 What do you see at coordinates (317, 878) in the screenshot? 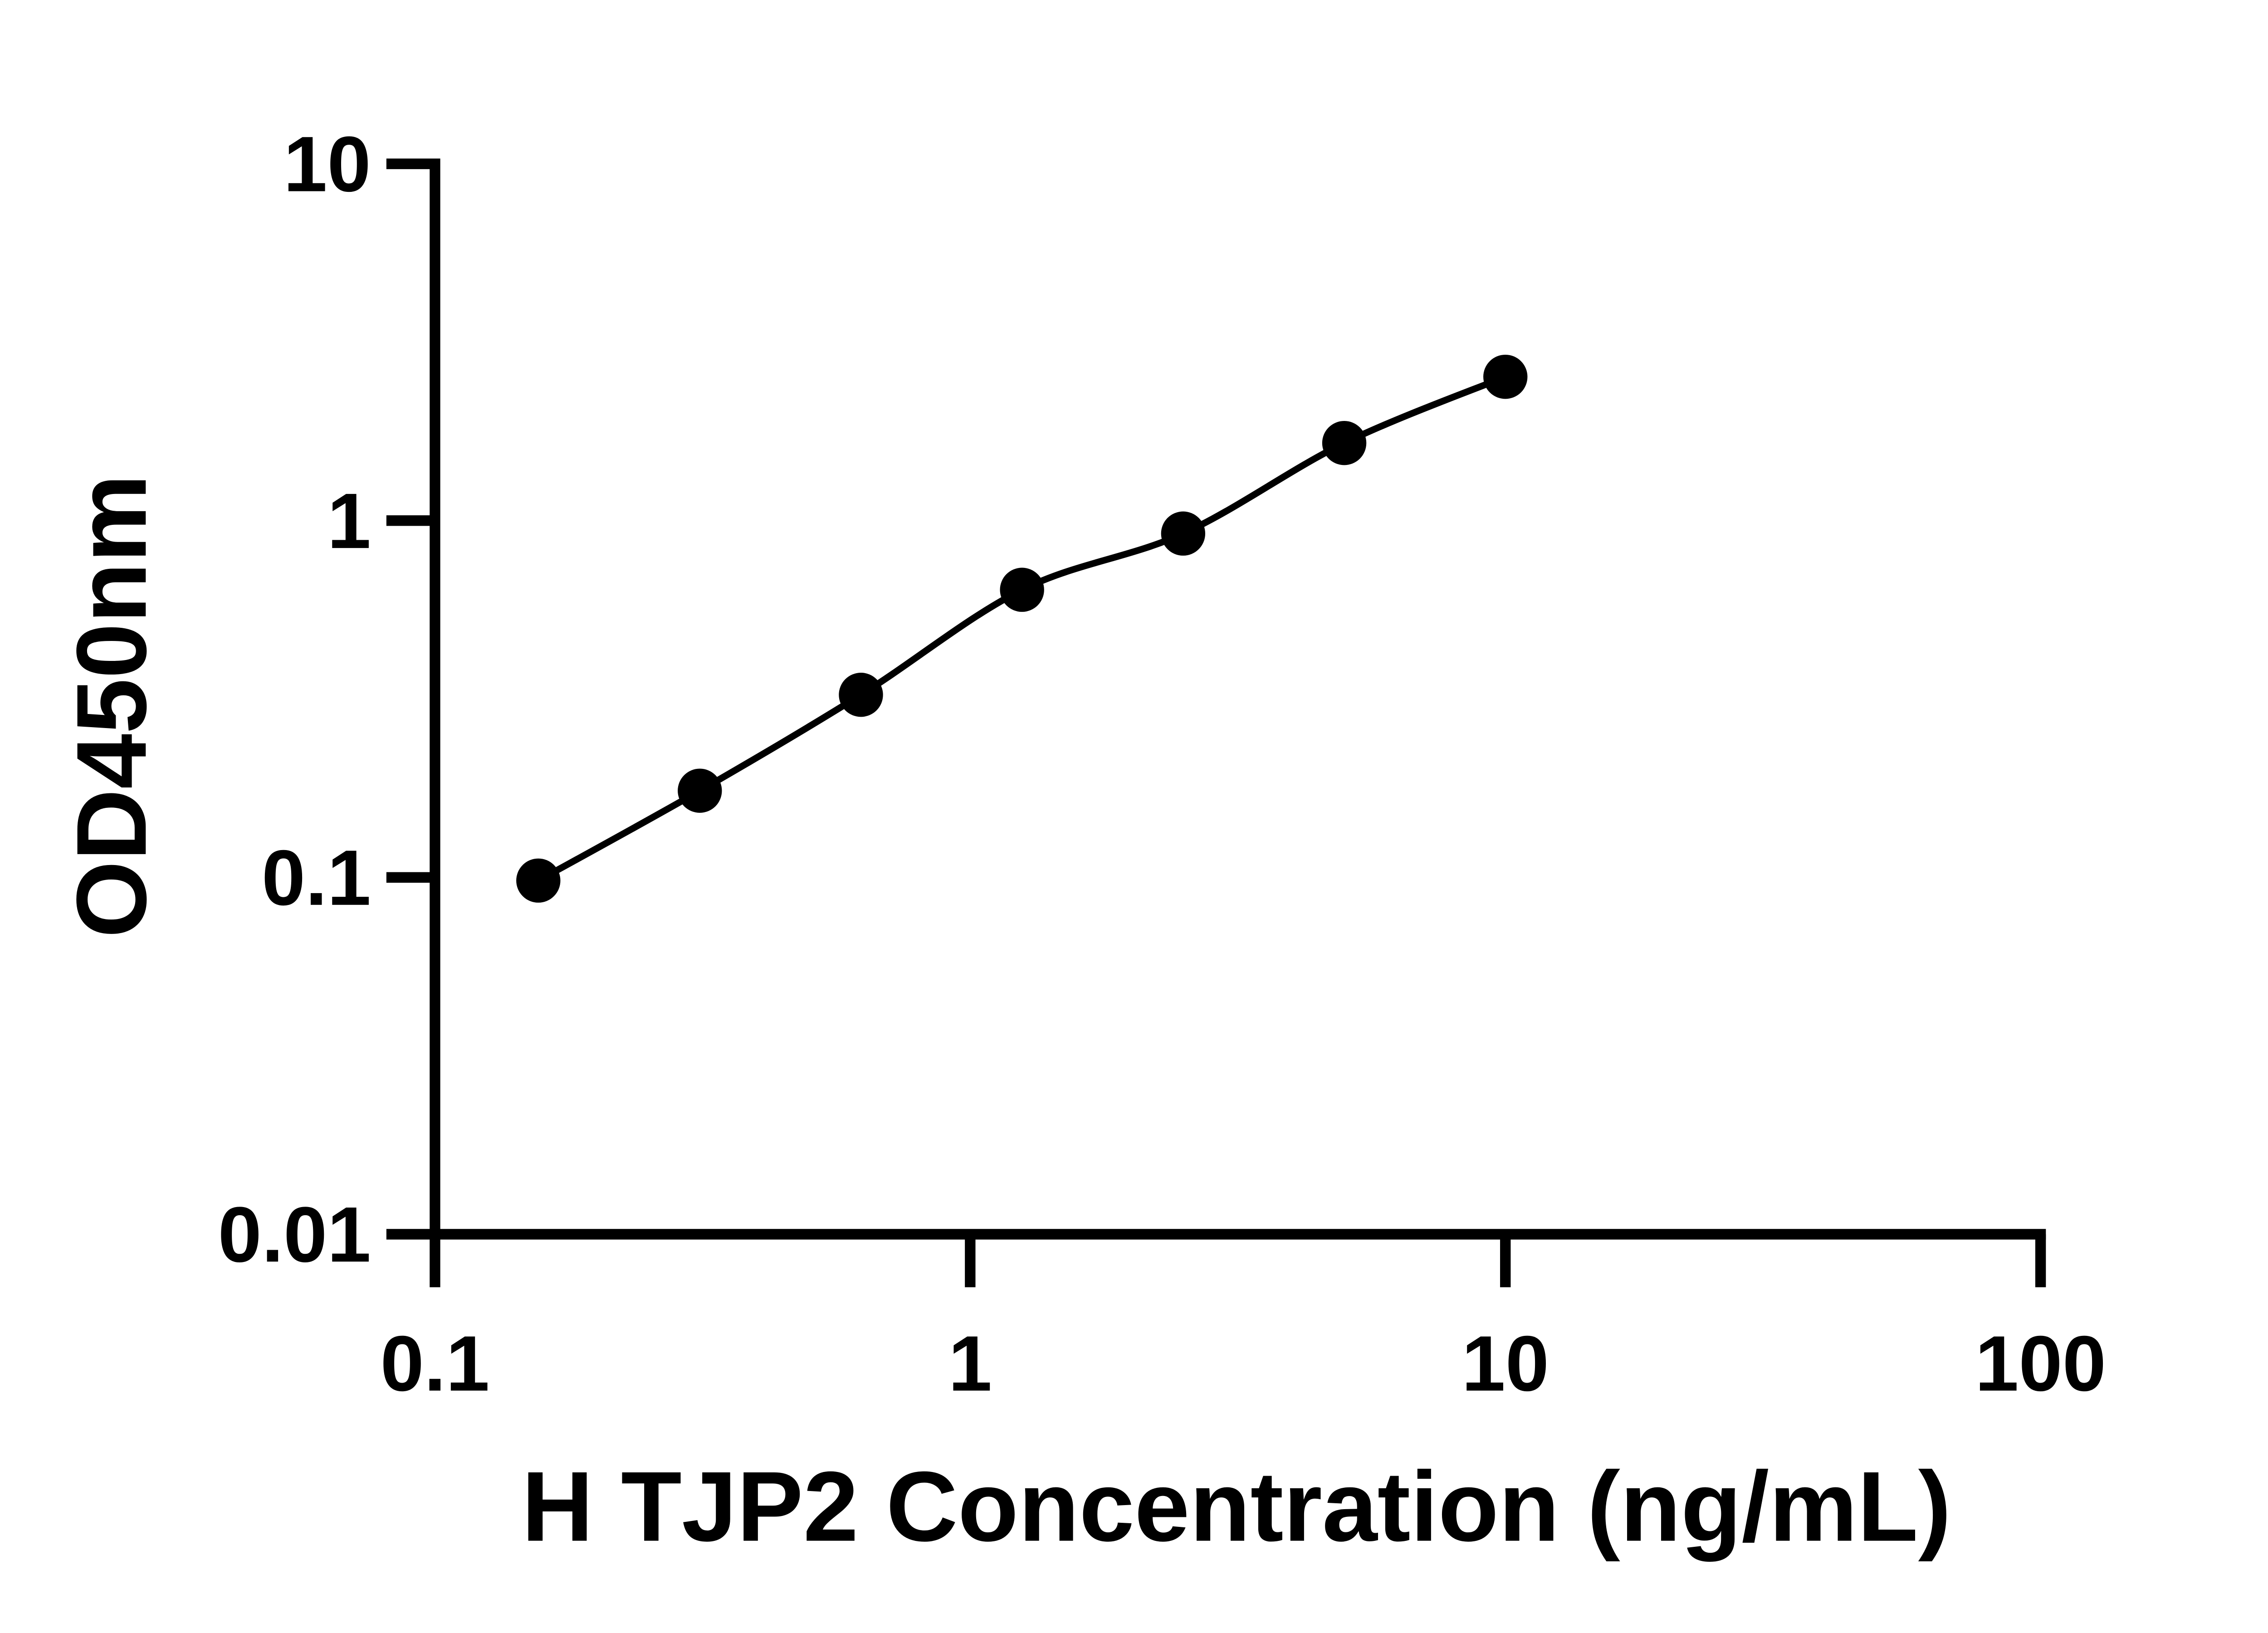
I see `y-tick-label: 0.1` at bounding box center [317, 878].